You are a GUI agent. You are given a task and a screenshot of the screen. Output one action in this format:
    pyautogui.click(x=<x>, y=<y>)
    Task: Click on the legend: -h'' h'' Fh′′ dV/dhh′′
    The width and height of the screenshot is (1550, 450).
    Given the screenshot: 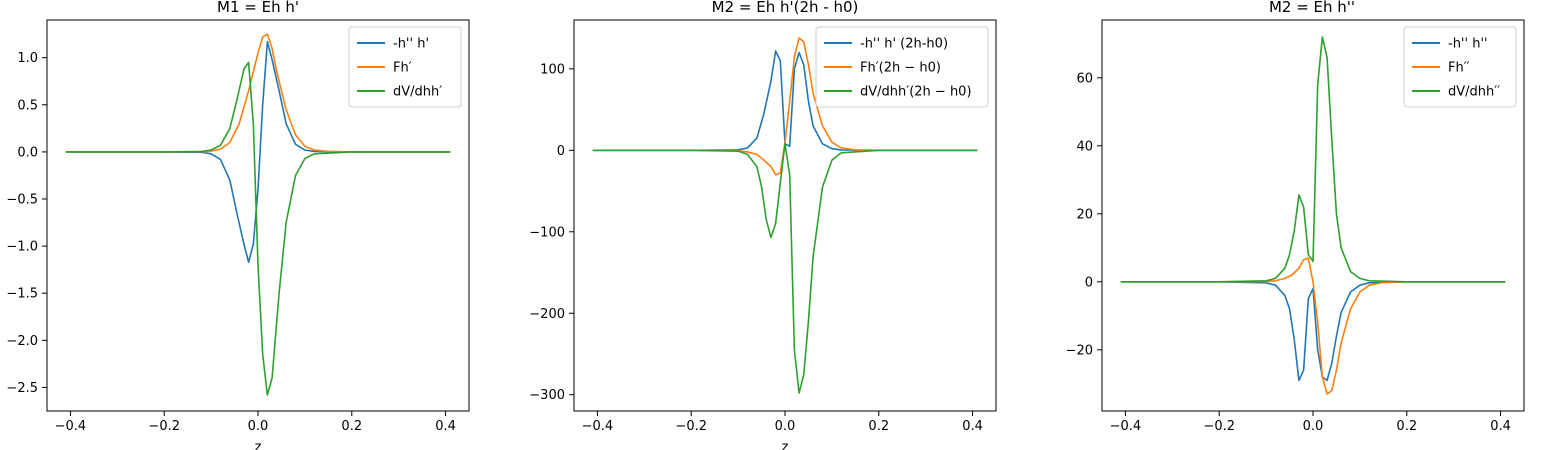 What is the action you would take?
    pyautogui.click(x=1460, y=67)
    